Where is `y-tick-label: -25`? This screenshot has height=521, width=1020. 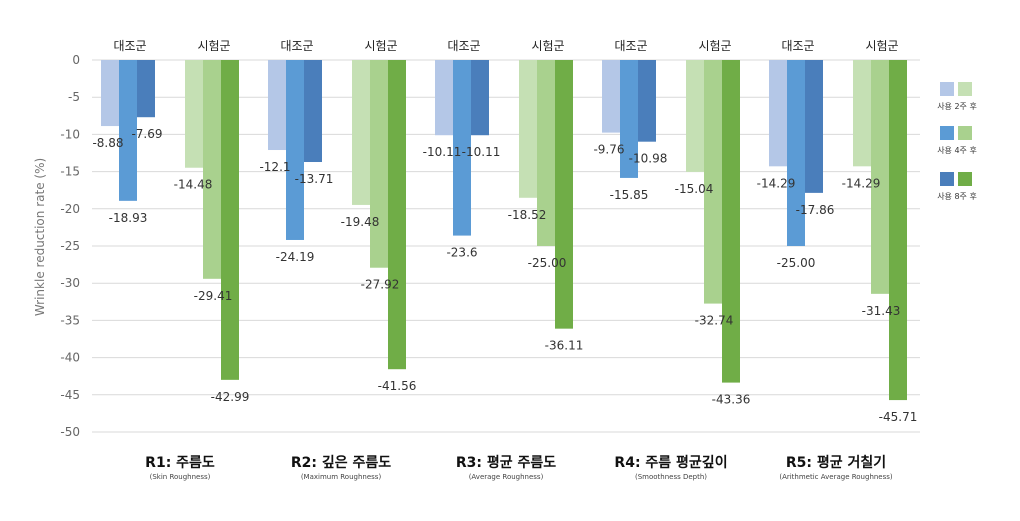 y-tick-label: -25 is located at coordinates (70, 246).